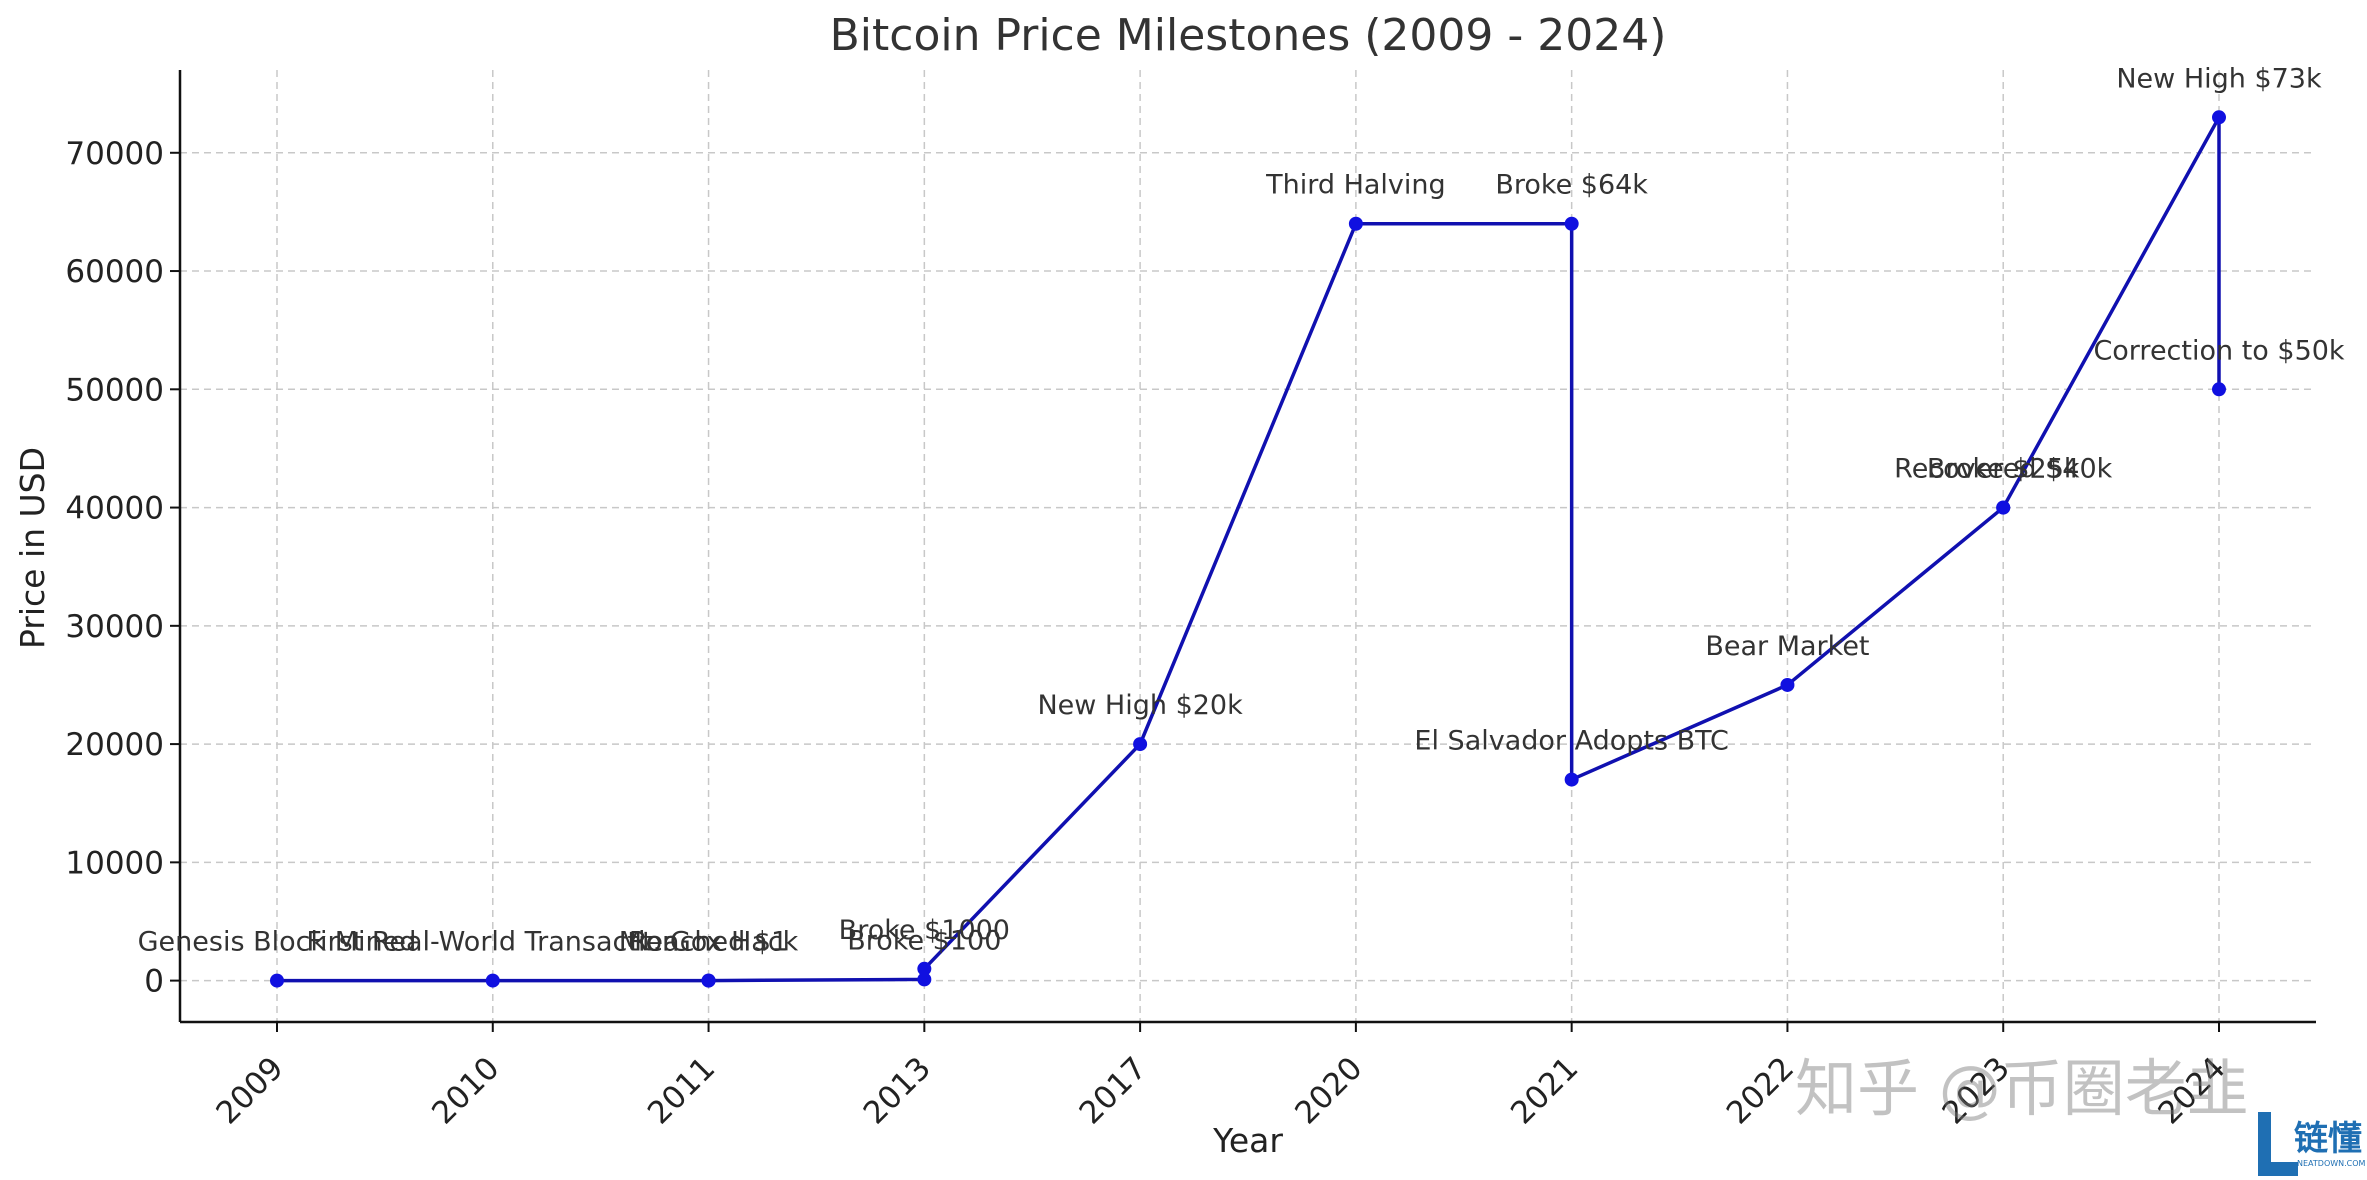  I want to click on data-label: Mt. Gox Hack, so click(709, 942).